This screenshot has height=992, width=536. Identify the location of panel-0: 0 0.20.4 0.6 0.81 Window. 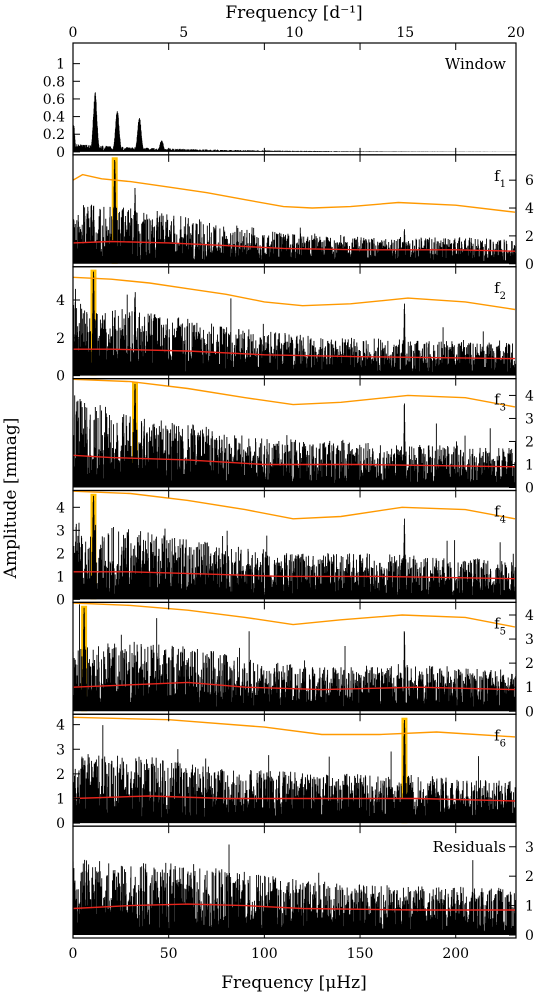
(280, 101).